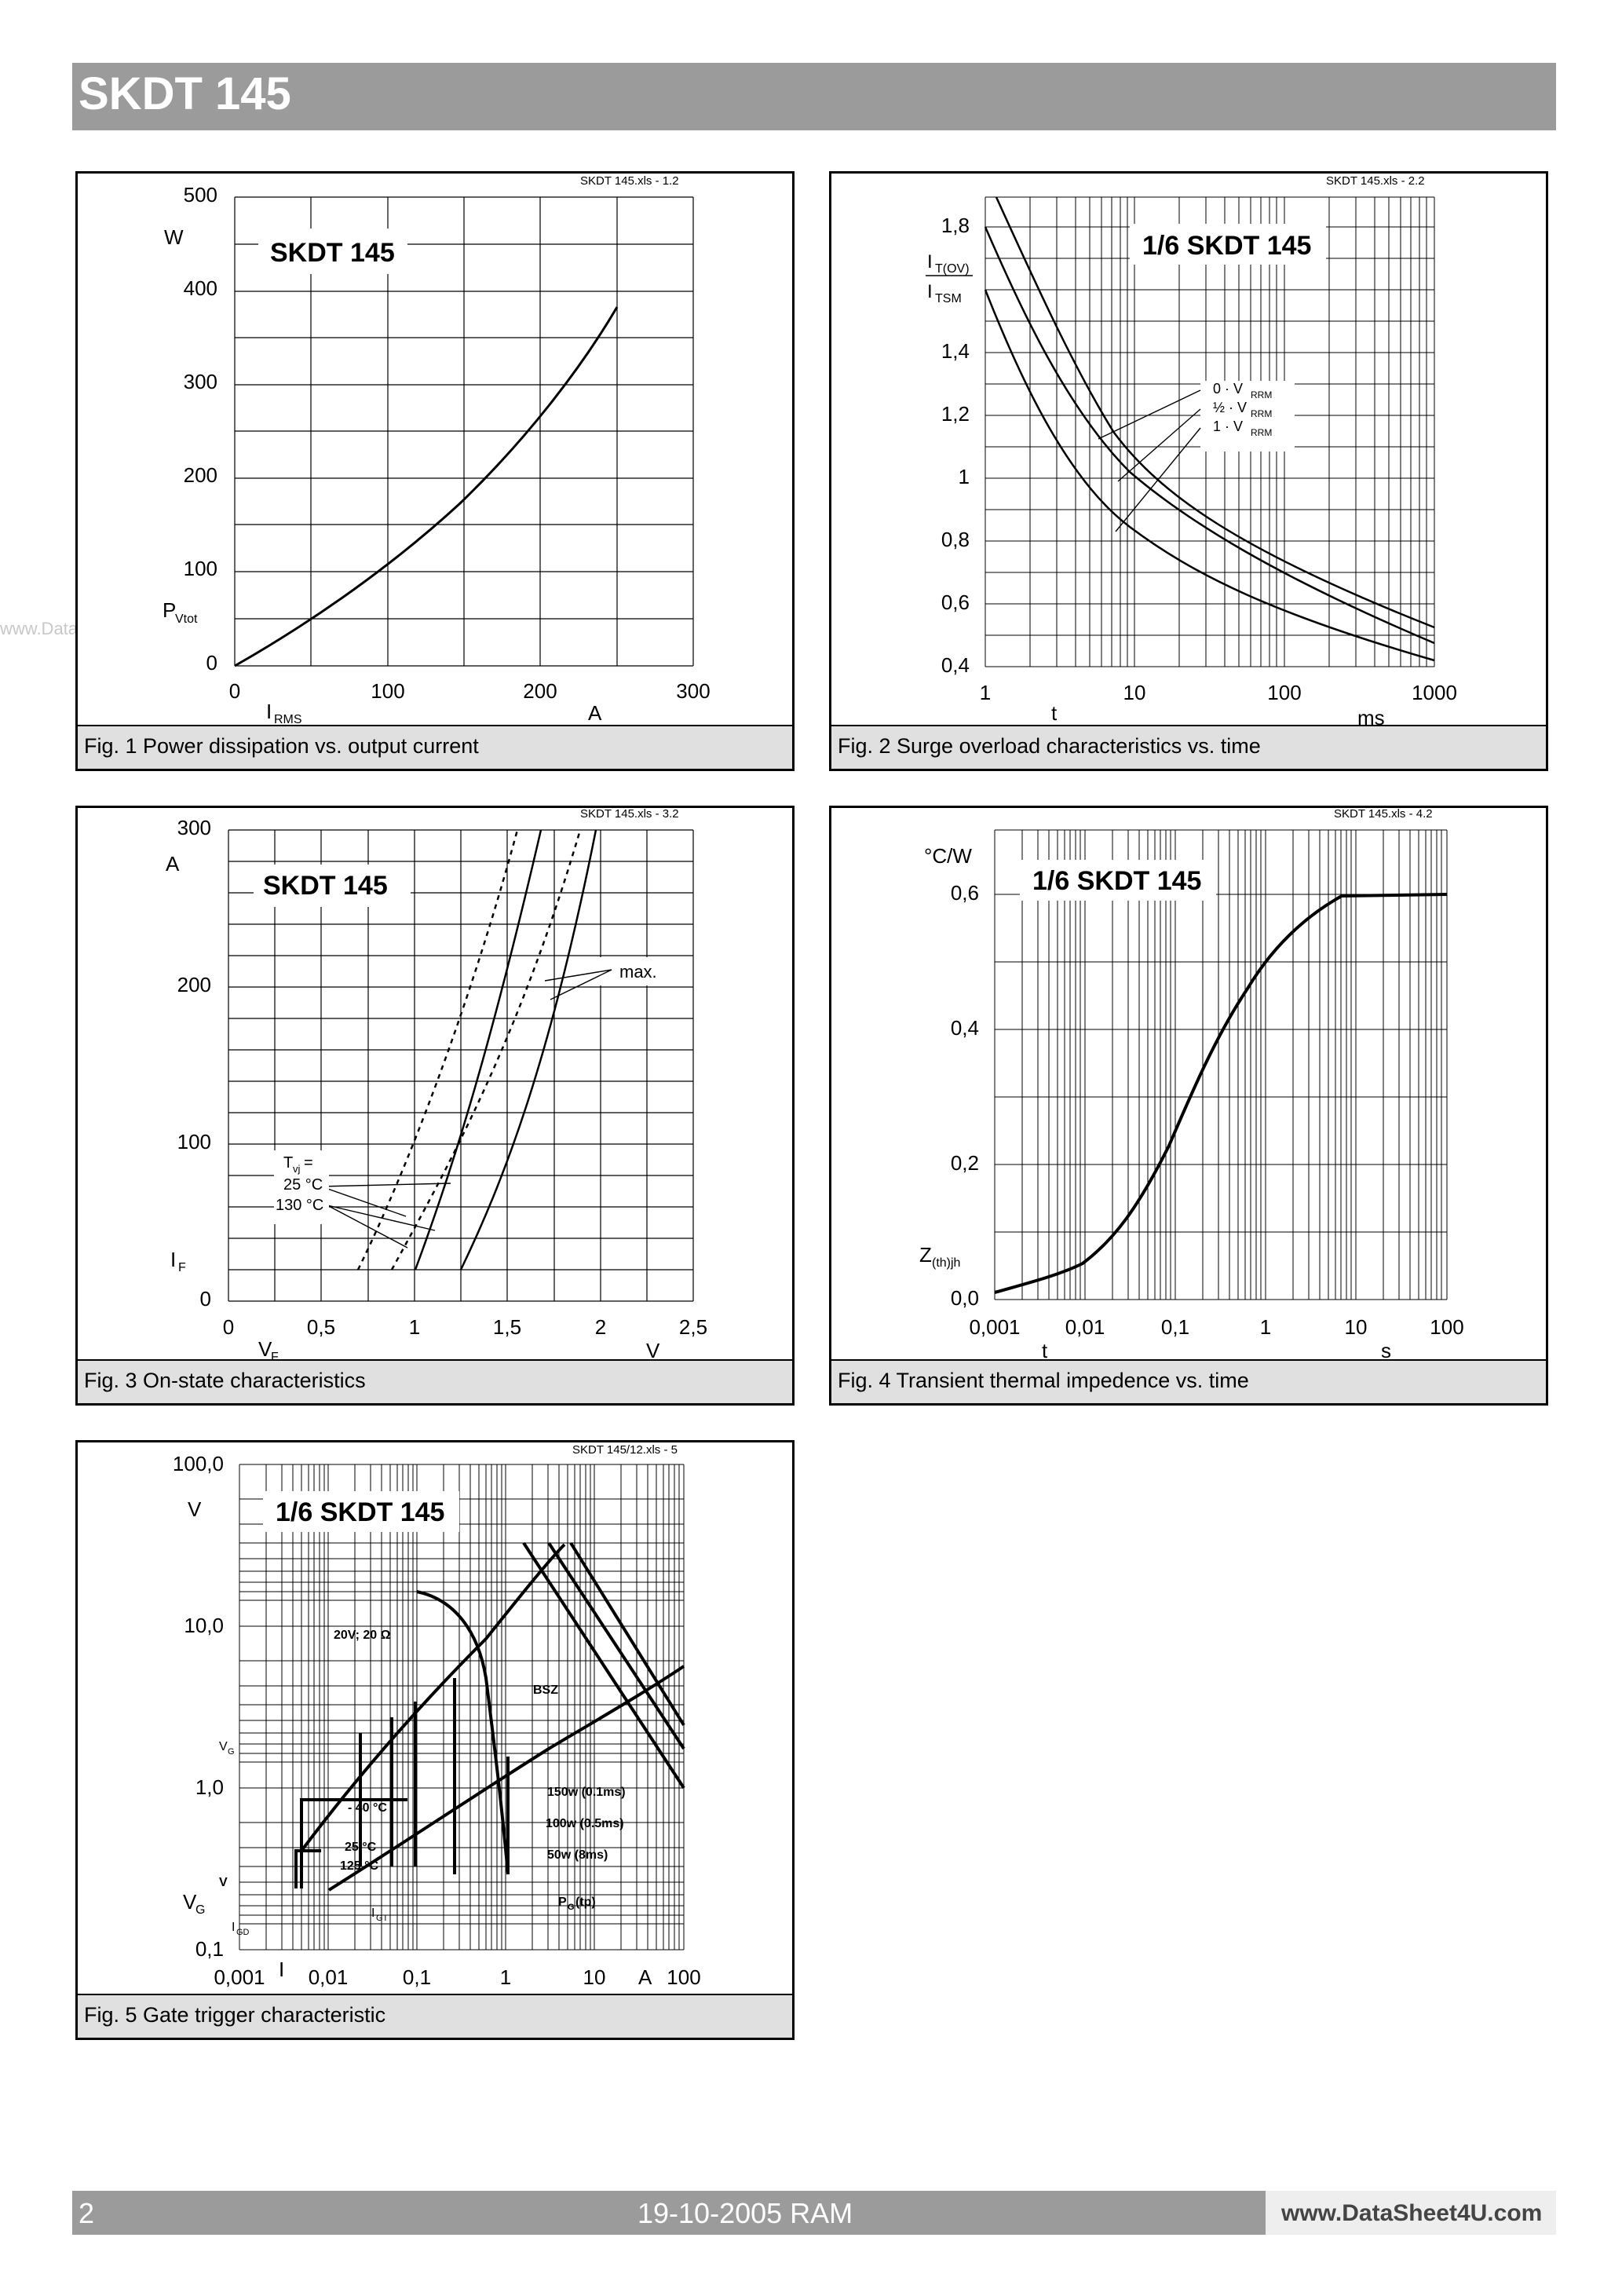 The image size is (1622, 2296). I want to click on svg-text: 2, so click(600, 1327).